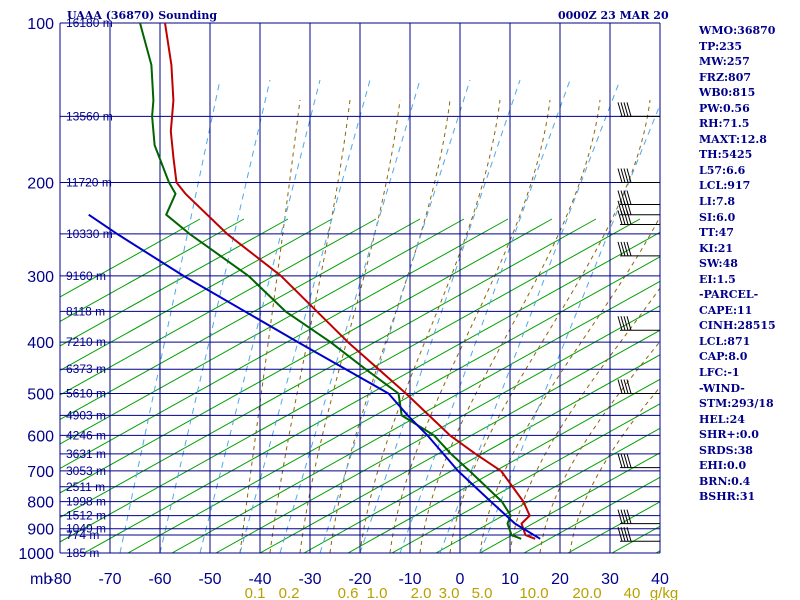 Image resolution: width=800 pixels, height=600 pixels. Describe the element at coordinates (409, 579) in the screenshot. I see `temperature-tick-label: -10` at that location.